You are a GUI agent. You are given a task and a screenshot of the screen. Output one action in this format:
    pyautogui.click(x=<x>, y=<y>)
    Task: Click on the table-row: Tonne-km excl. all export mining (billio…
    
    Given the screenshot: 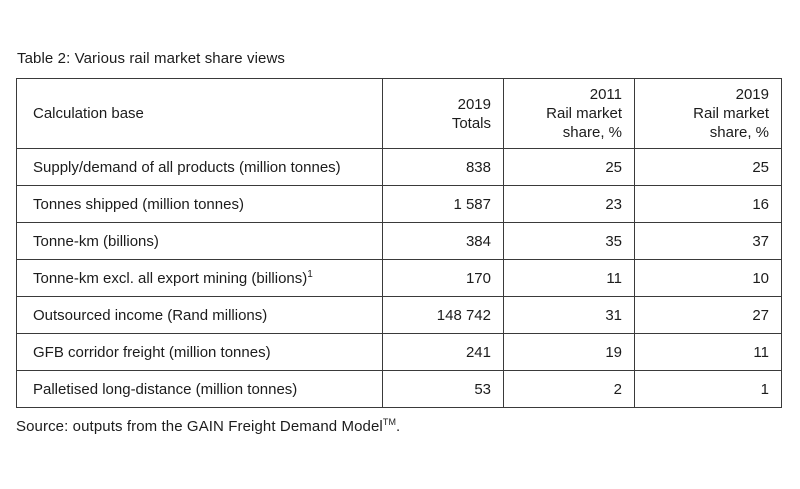 What is the action you would take?
    pyautogui.click(x=399, y=278)
    